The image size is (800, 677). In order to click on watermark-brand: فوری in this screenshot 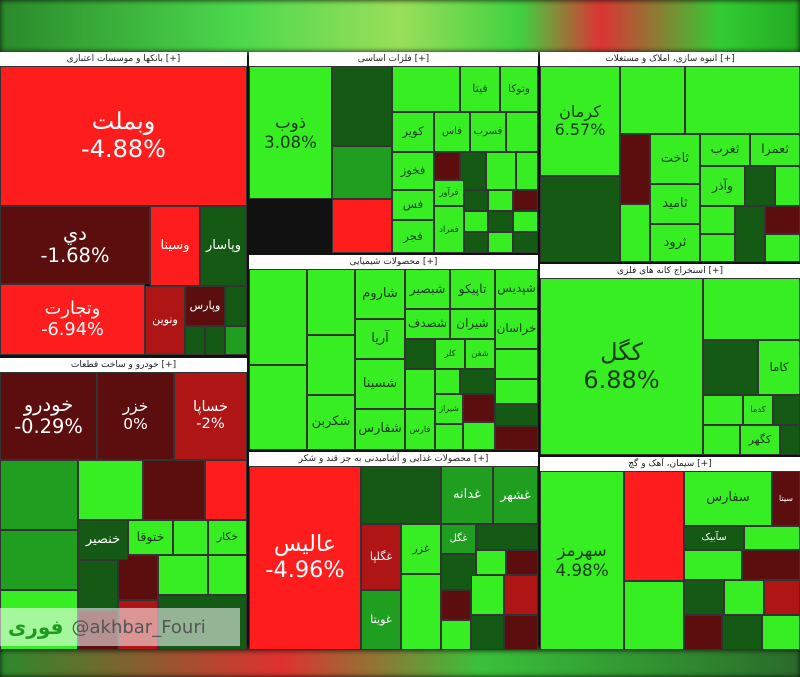, I will do `click(36, 627)`.